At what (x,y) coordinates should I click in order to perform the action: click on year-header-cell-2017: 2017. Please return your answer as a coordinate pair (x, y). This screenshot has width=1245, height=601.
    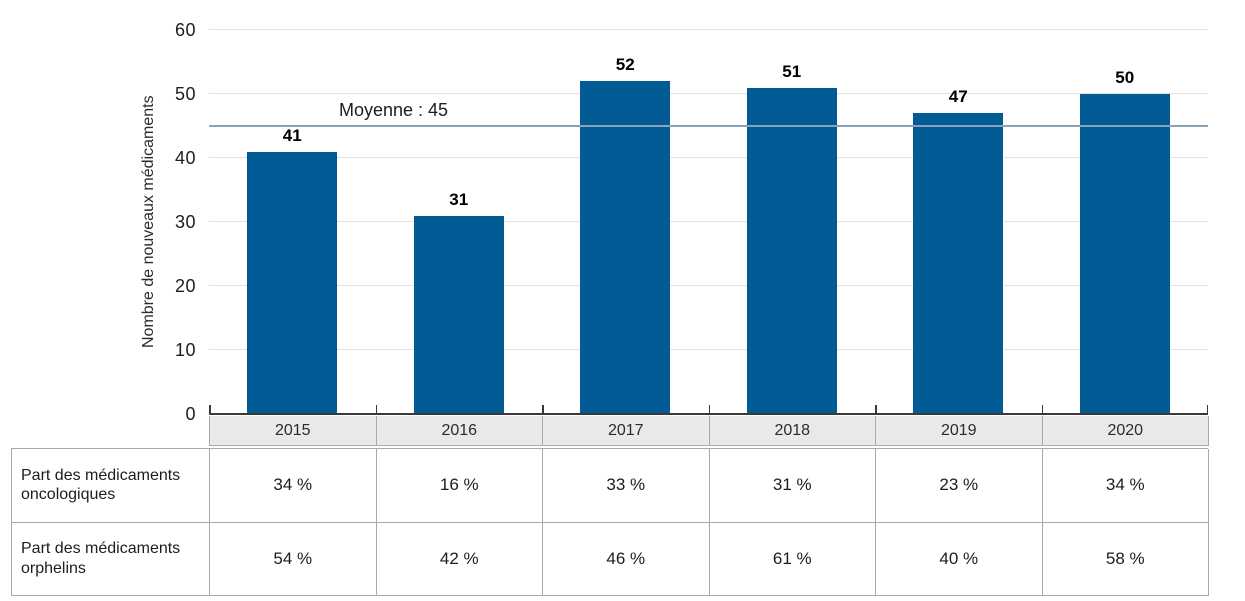
    Looking at the image, I should click on (626, 431).